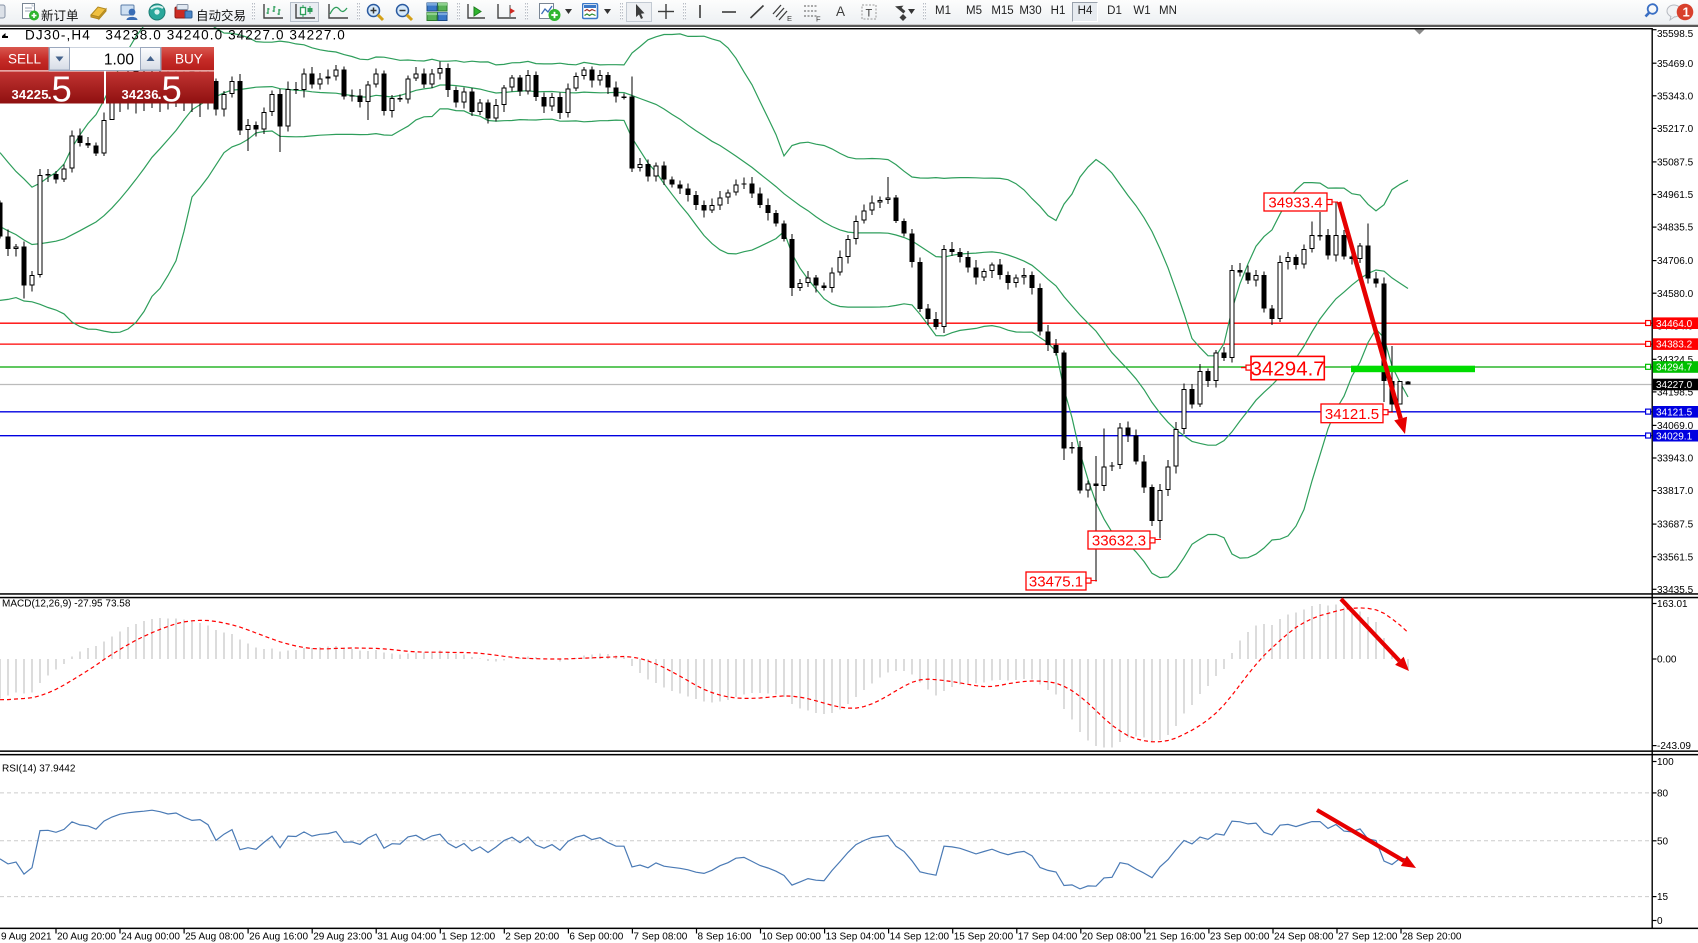  I want to click on svg-text:DJ30-,H4 34238.0 34240.0 342: DJ30-,H4 34238.0 34240.0 34227.0 34227.0, so click(185, 35).